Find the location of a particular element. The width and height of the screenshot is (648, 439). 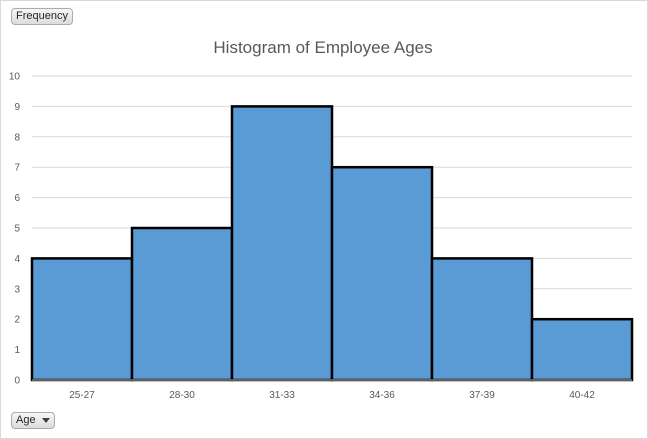

x-tick-label: 40-42 is located at coordinates (582, 395).